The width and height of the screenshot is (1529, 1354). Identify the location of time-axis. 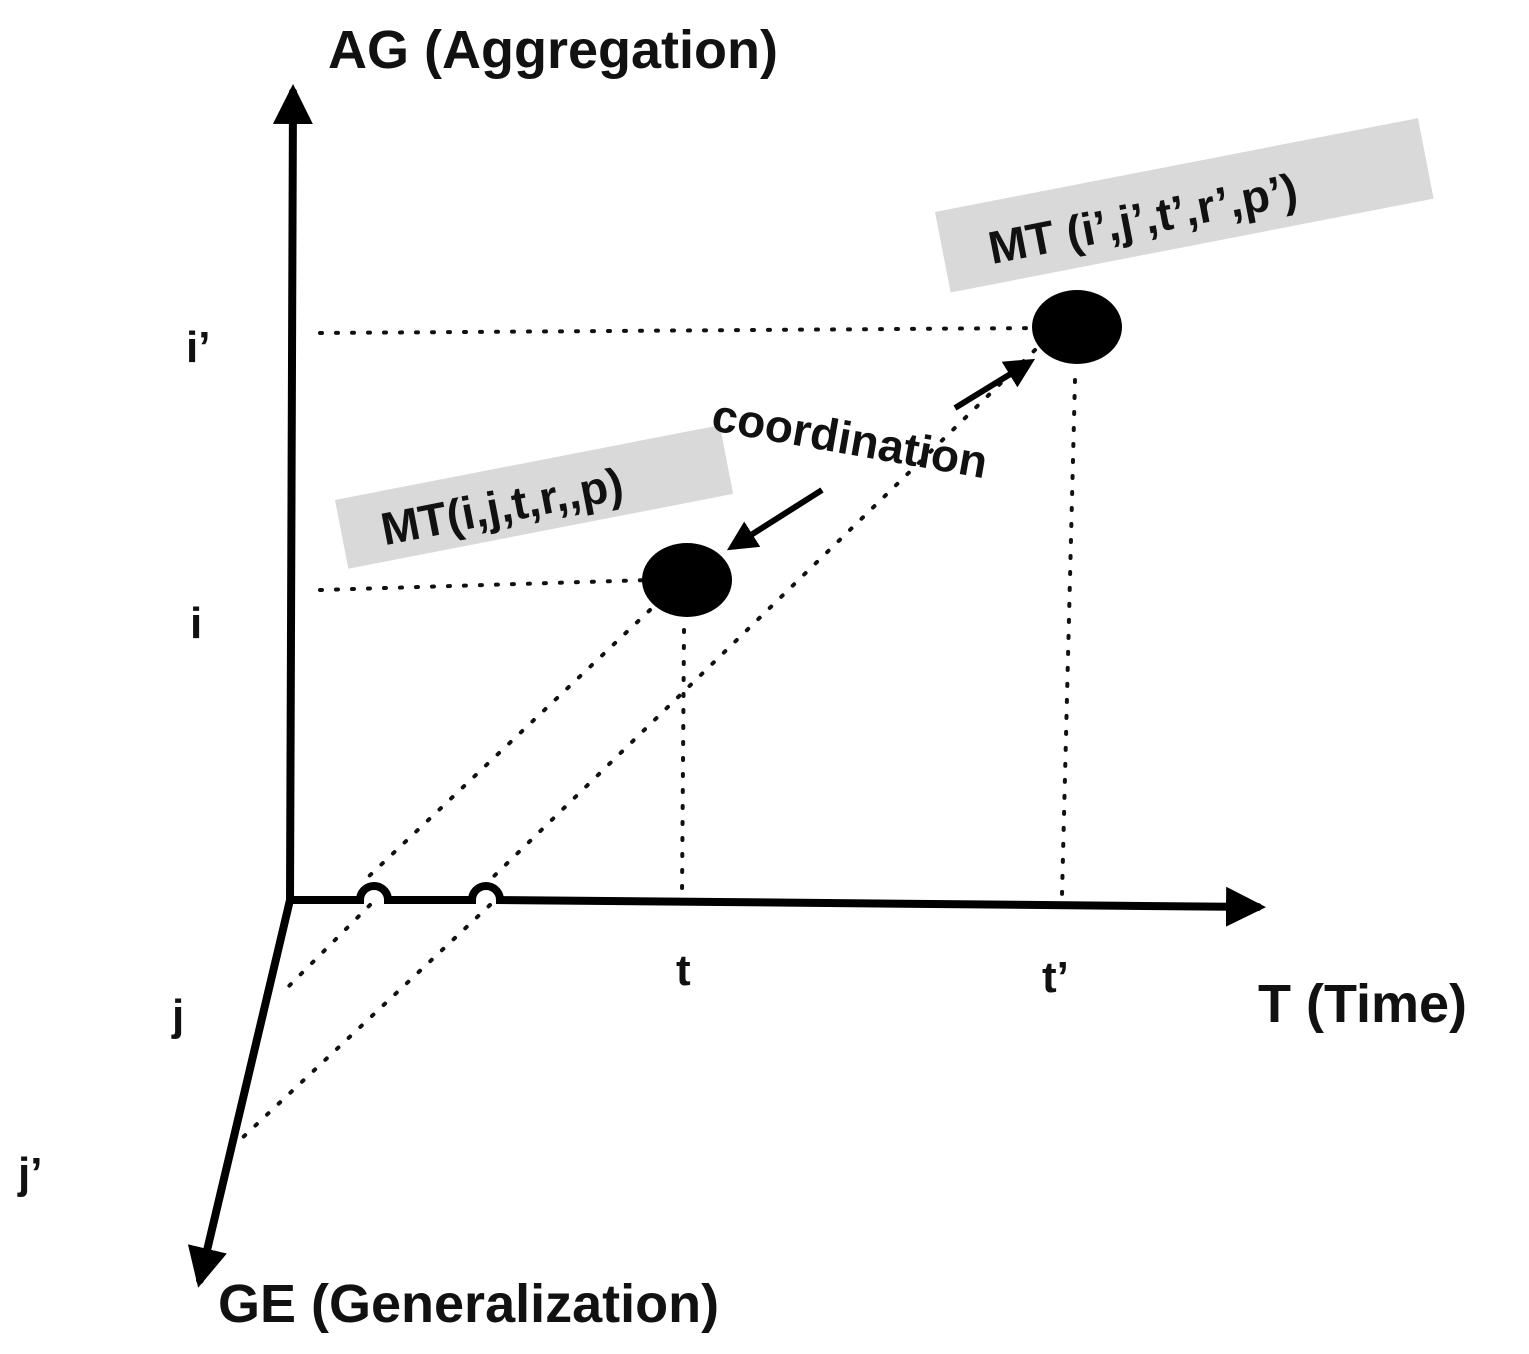
(776, 904).